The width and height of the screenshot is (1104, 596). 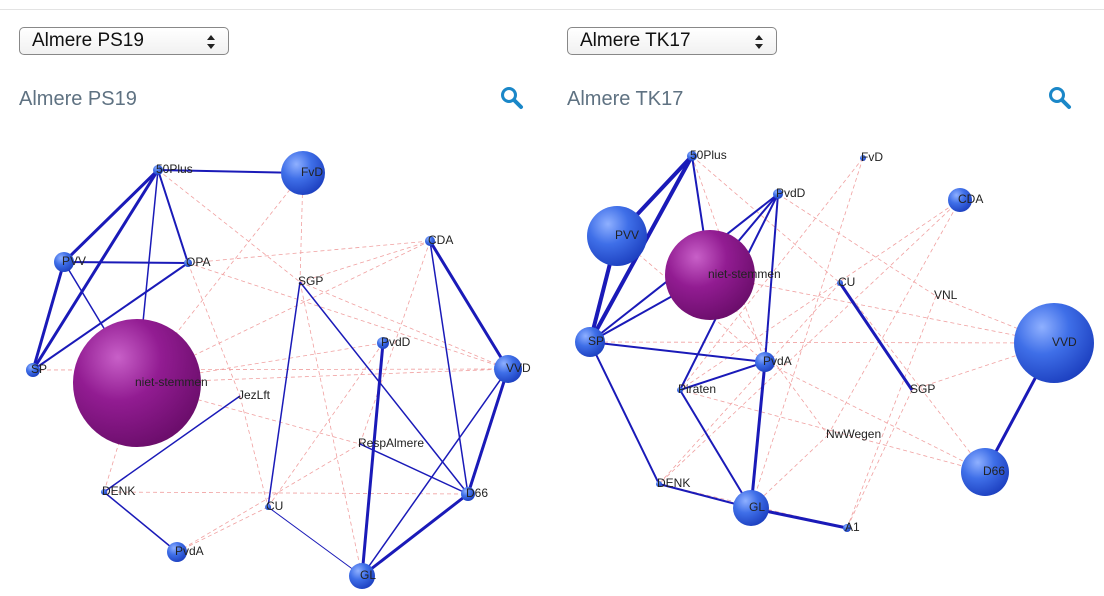 I want to click on dataset-select: Almere TK17, so click(x=672, y=41).